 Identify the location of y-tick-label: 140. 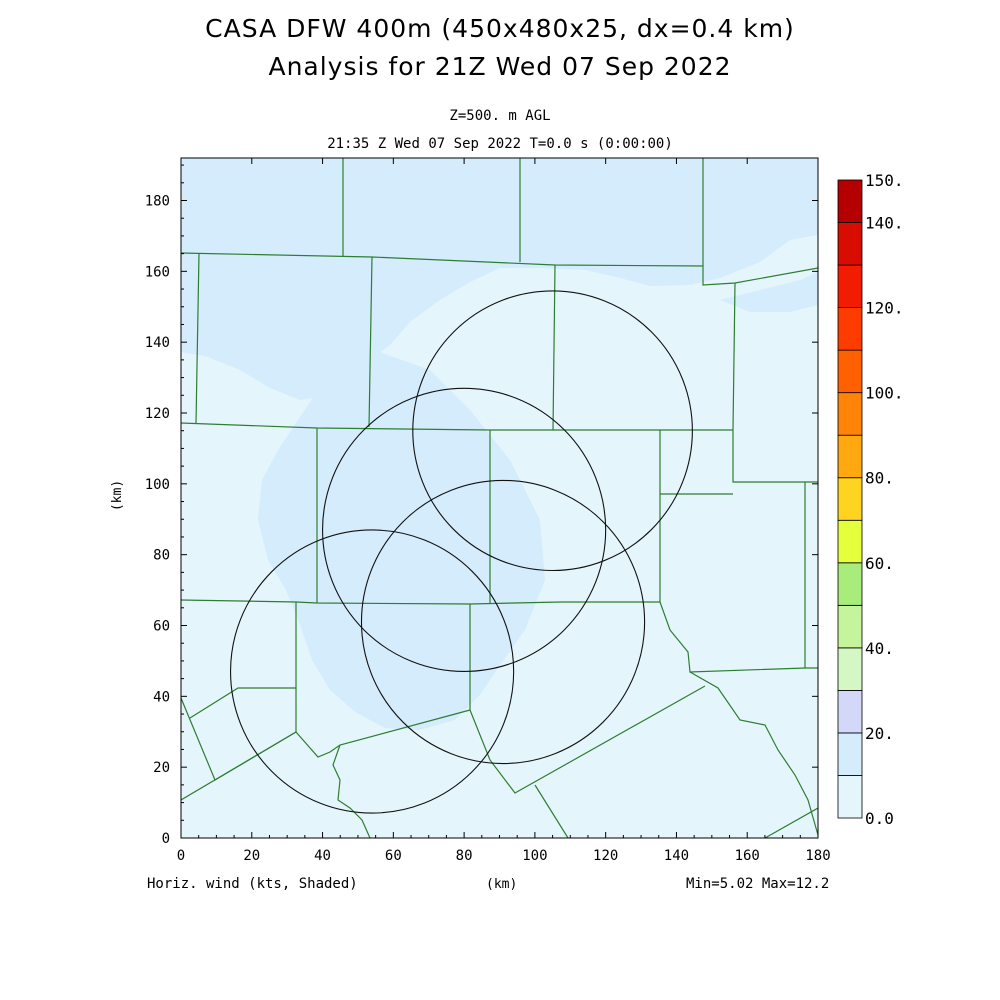
(157, 343).